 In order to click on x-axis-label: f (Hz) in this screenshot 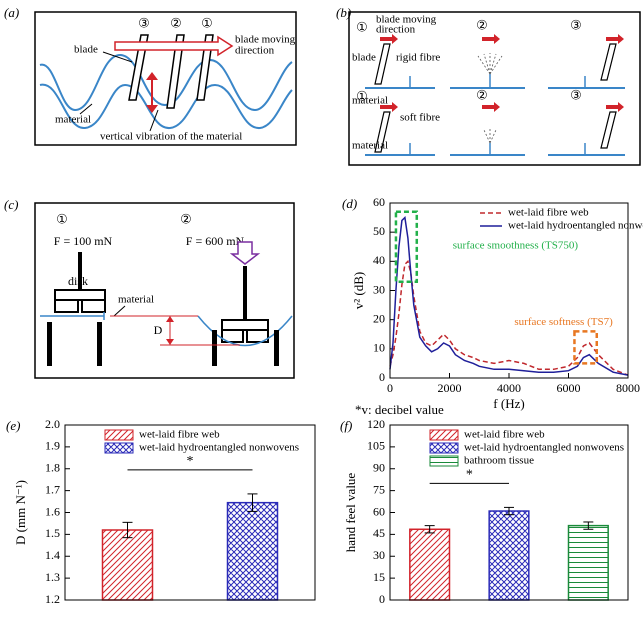, I will do `click(508, 403)`.